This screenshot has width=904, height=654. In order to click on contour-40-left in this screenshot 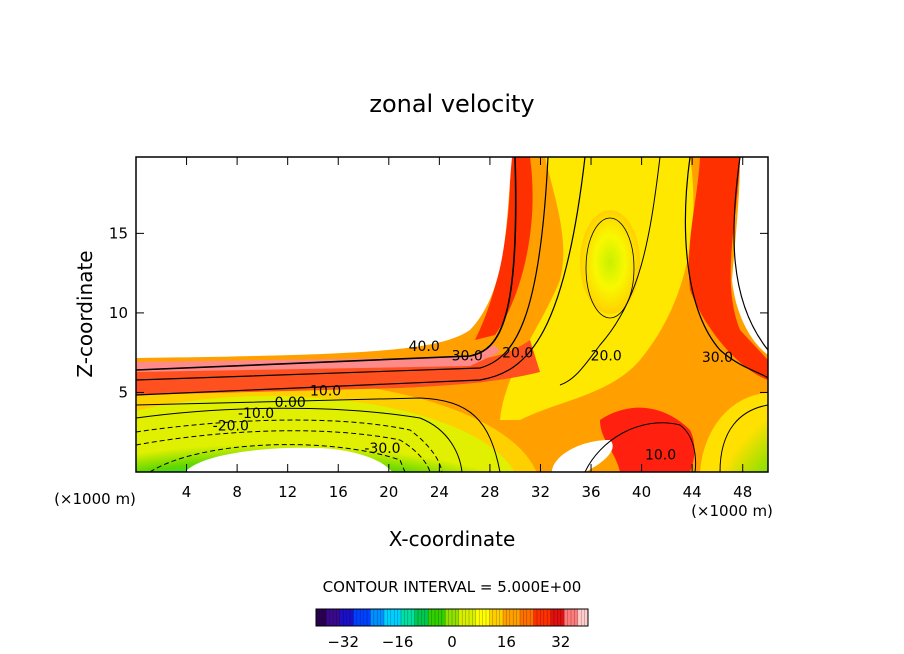, I will do `click(326, 264)`.